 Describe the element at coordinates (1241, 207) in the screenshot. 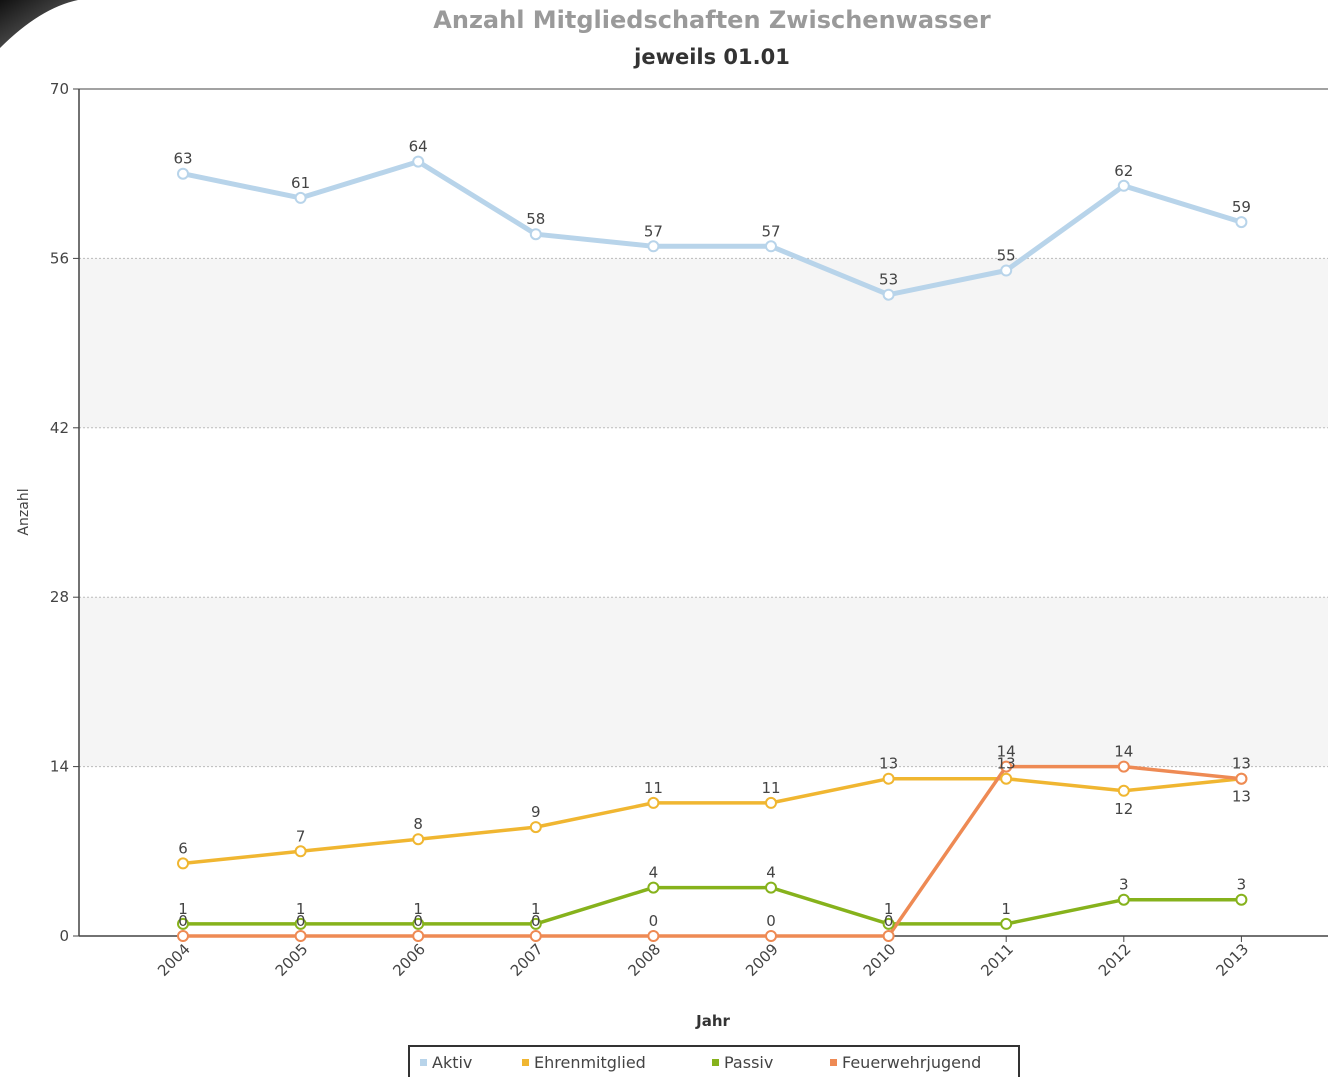

I see `data-label-aktiv: 59` at that location.